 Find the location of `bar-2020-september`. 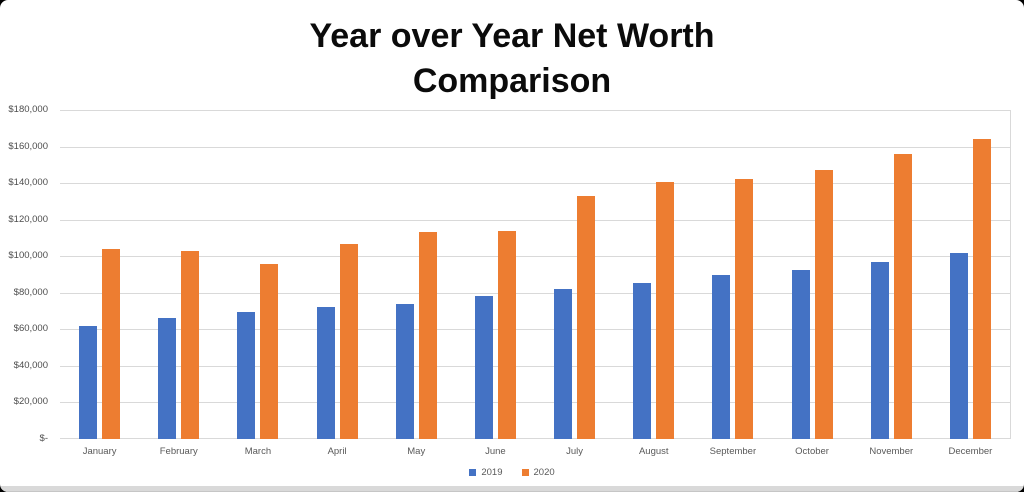

bar-2020-september is located at coordinates (744, 308).